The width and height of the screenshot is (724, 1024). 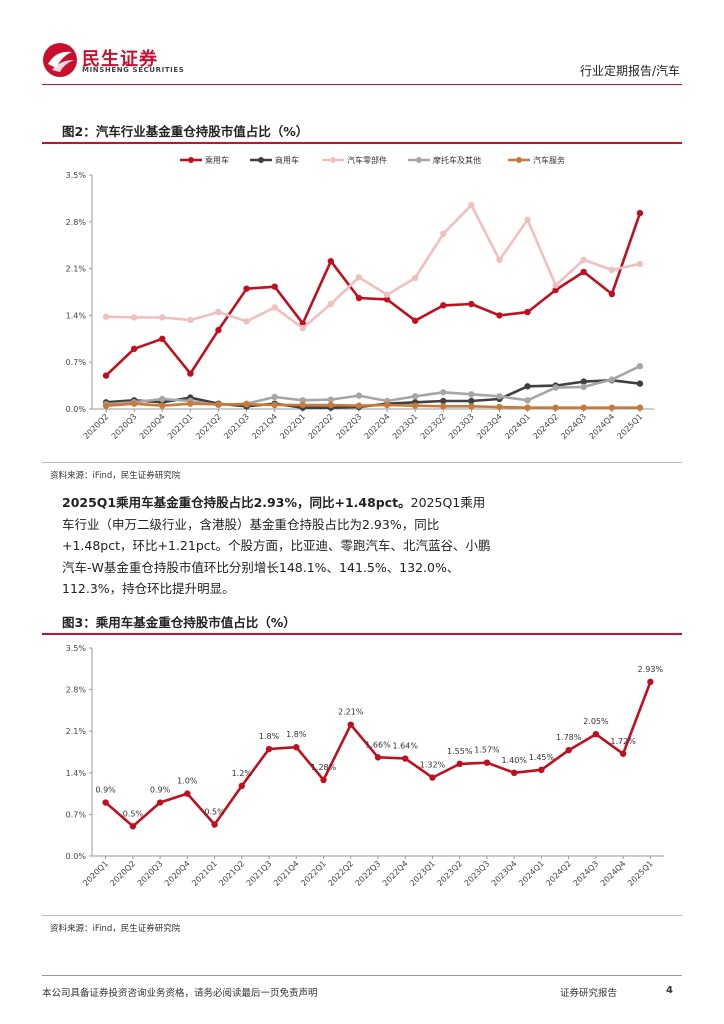 I want to click on legend-label: 商用车, so click(x=287, y=160).